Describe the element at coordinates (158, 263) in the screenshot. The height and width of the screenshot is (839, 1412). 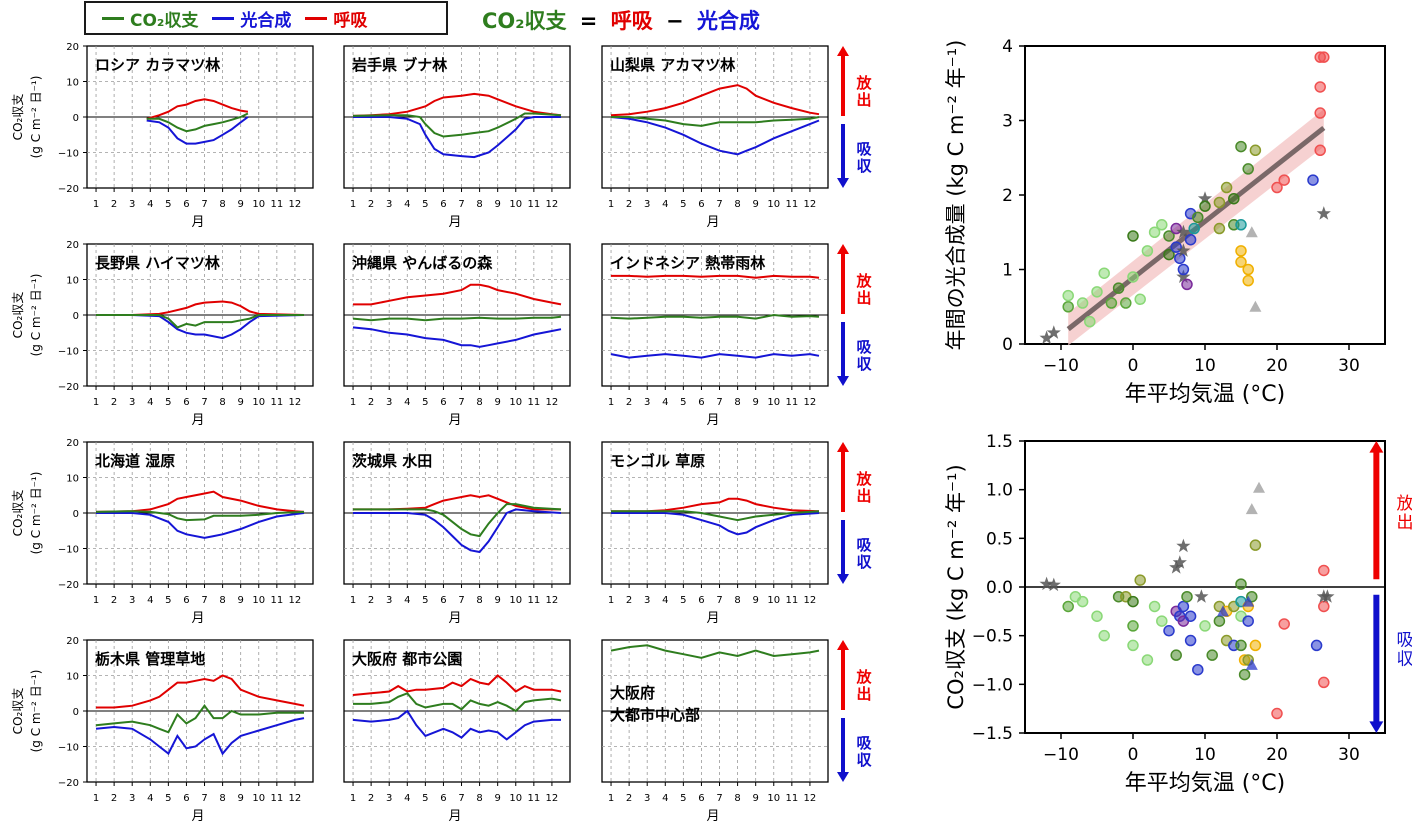
I see `panel-title: 長野県 ハイマツ林` at that location.